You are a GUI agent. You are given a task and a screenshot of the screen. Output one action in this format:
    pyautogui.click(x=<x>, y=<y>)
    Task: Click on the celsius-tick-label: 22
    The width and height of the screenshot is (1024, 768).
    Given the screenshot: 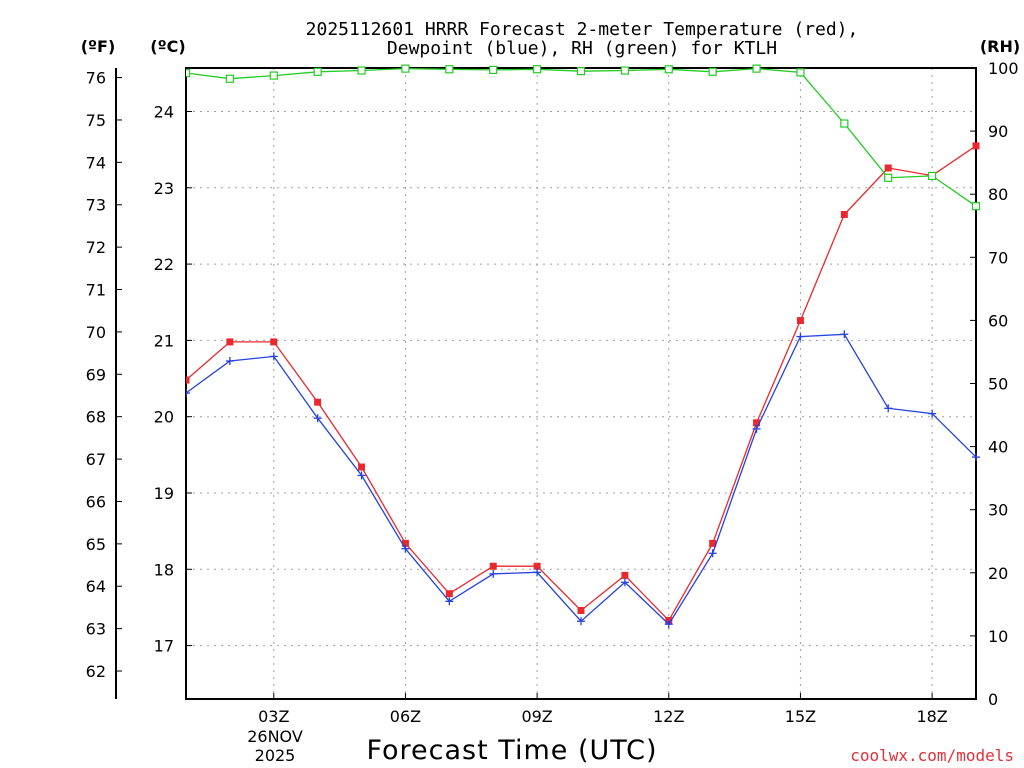 What is the action you would take?
    pyautogui.click(x=164, y=264)
    